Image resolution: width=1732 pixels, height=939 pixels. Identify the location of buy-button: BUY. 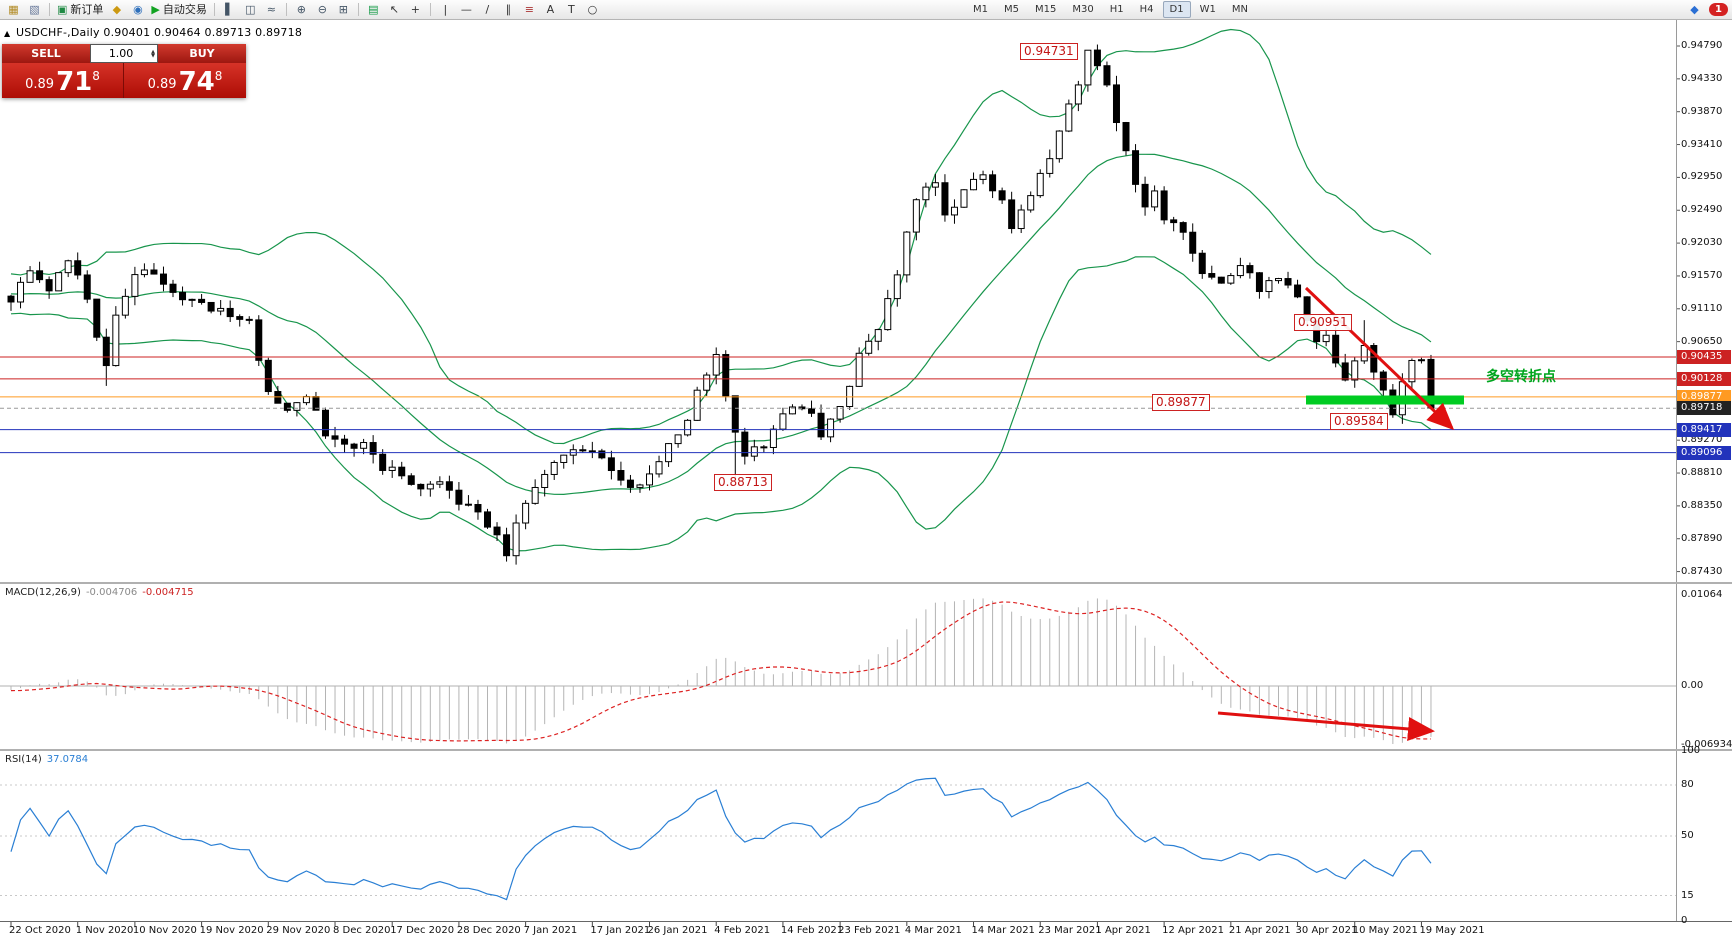
(202, 53).